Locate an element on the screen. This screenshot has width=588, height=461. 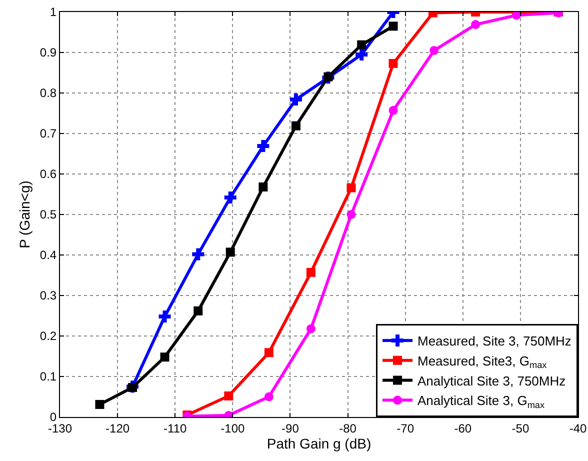
x-tick-label: -60 is located at coordinates (463, 428).